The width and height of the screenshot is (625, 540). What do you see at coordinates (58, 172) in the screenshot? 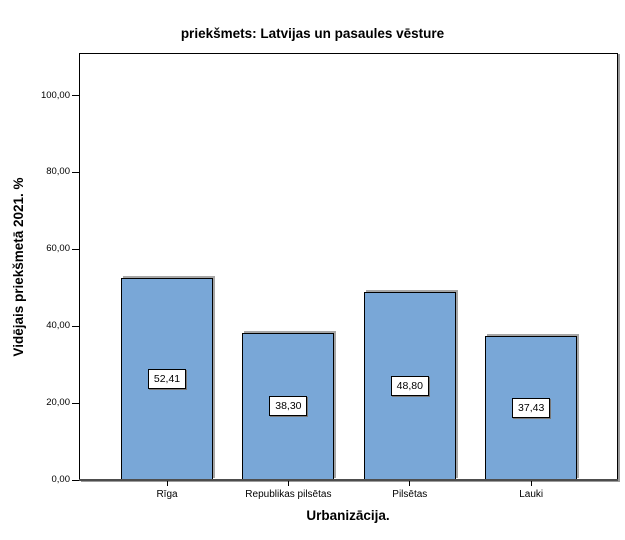
I see `y-tick-label: 80,00` at bounding box center [58, 172].